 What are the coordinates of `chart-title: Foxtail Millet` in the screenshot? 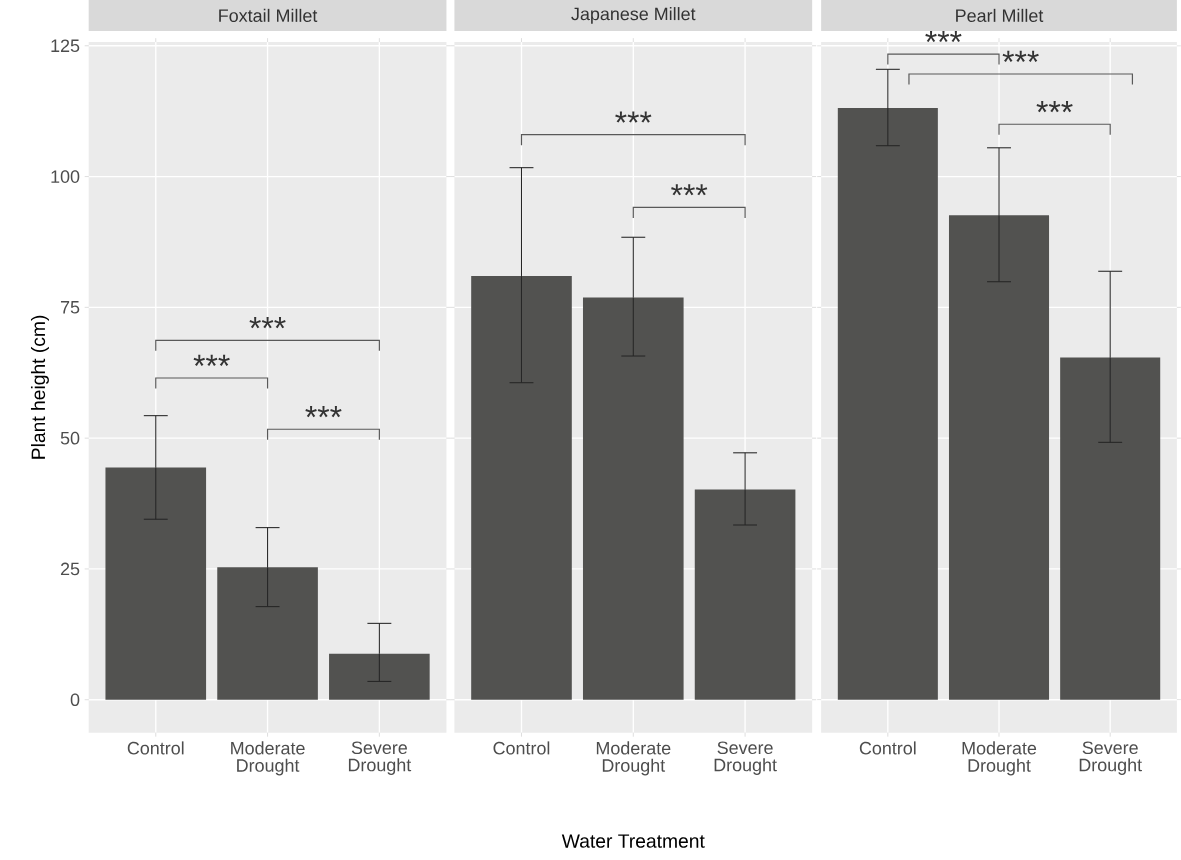 It's located at (268, 15).